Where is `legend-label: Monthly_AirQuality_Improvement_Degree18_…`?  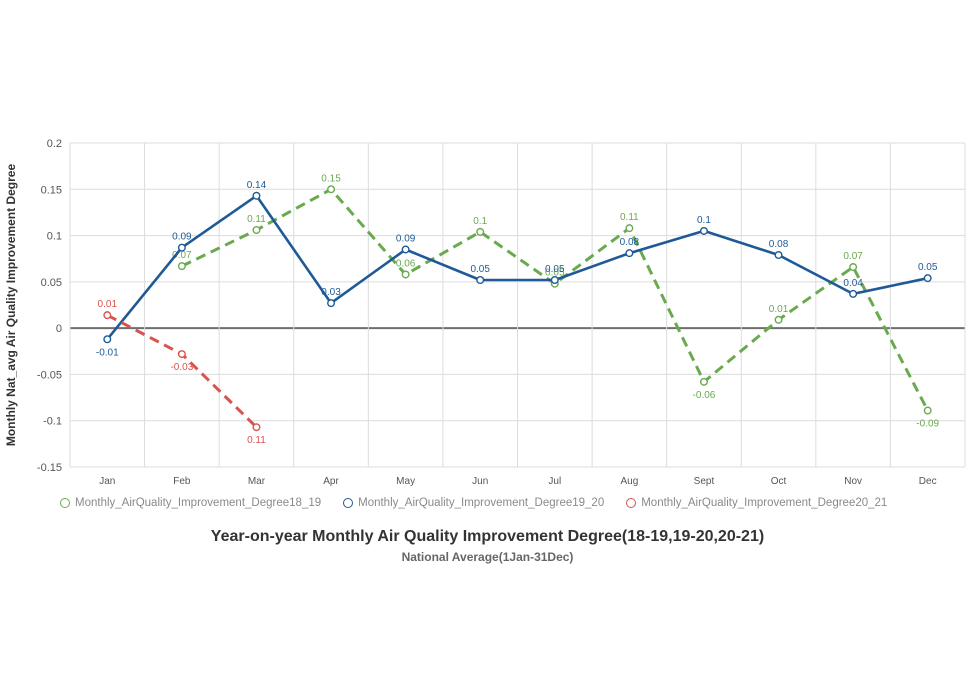 legend-label: Monthly_AirQuality_Improvement_Degree18_… is located at coordinates (198, 503).